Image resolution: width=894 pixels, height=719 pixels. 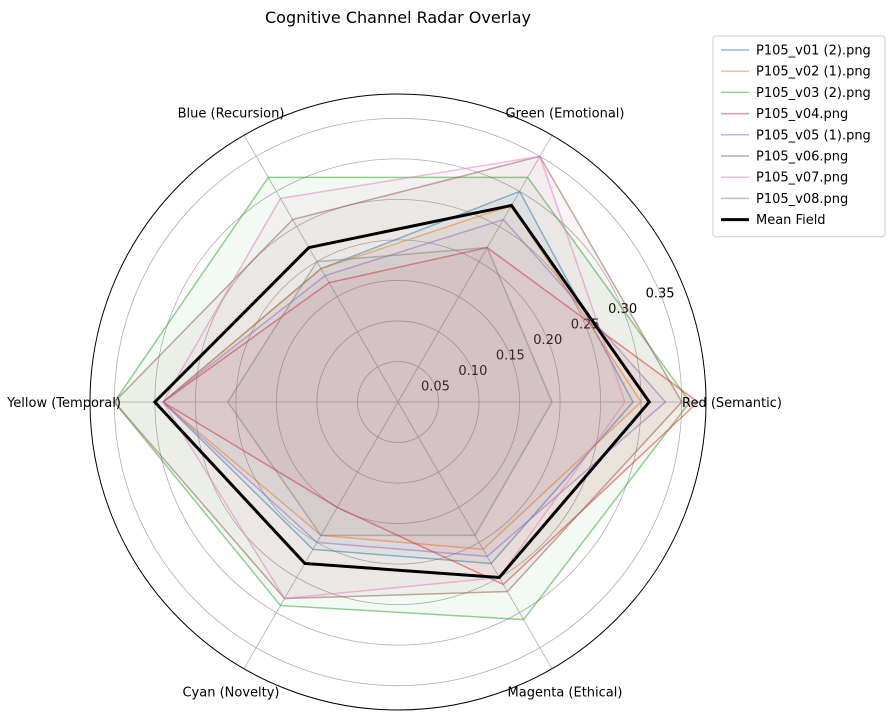 What do you see at coordinates (802, 157) in the screenshot?
I see `legend-label: P105_v06.png` at bounding box center [802, 157].